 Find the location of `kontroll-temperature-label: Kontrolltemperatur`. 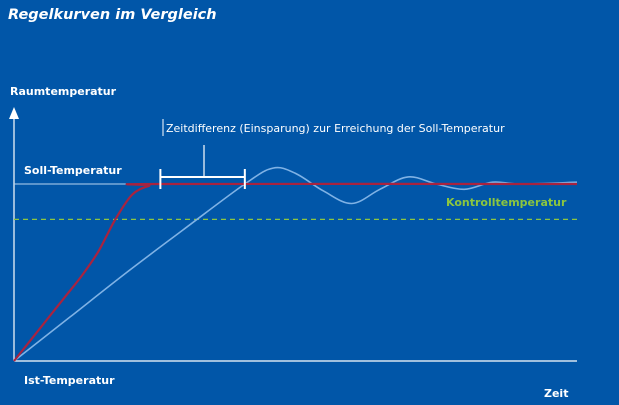

kontroll-temperature-label: Kontrolltemperatur is located at coordinates (506, 202).